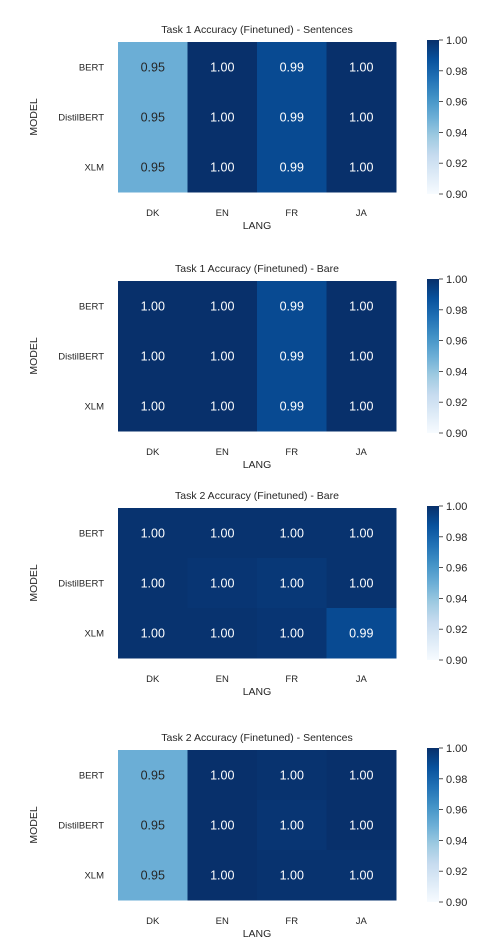  I want to click on colorbar-tick-label: 0.98, so click(456, 72).